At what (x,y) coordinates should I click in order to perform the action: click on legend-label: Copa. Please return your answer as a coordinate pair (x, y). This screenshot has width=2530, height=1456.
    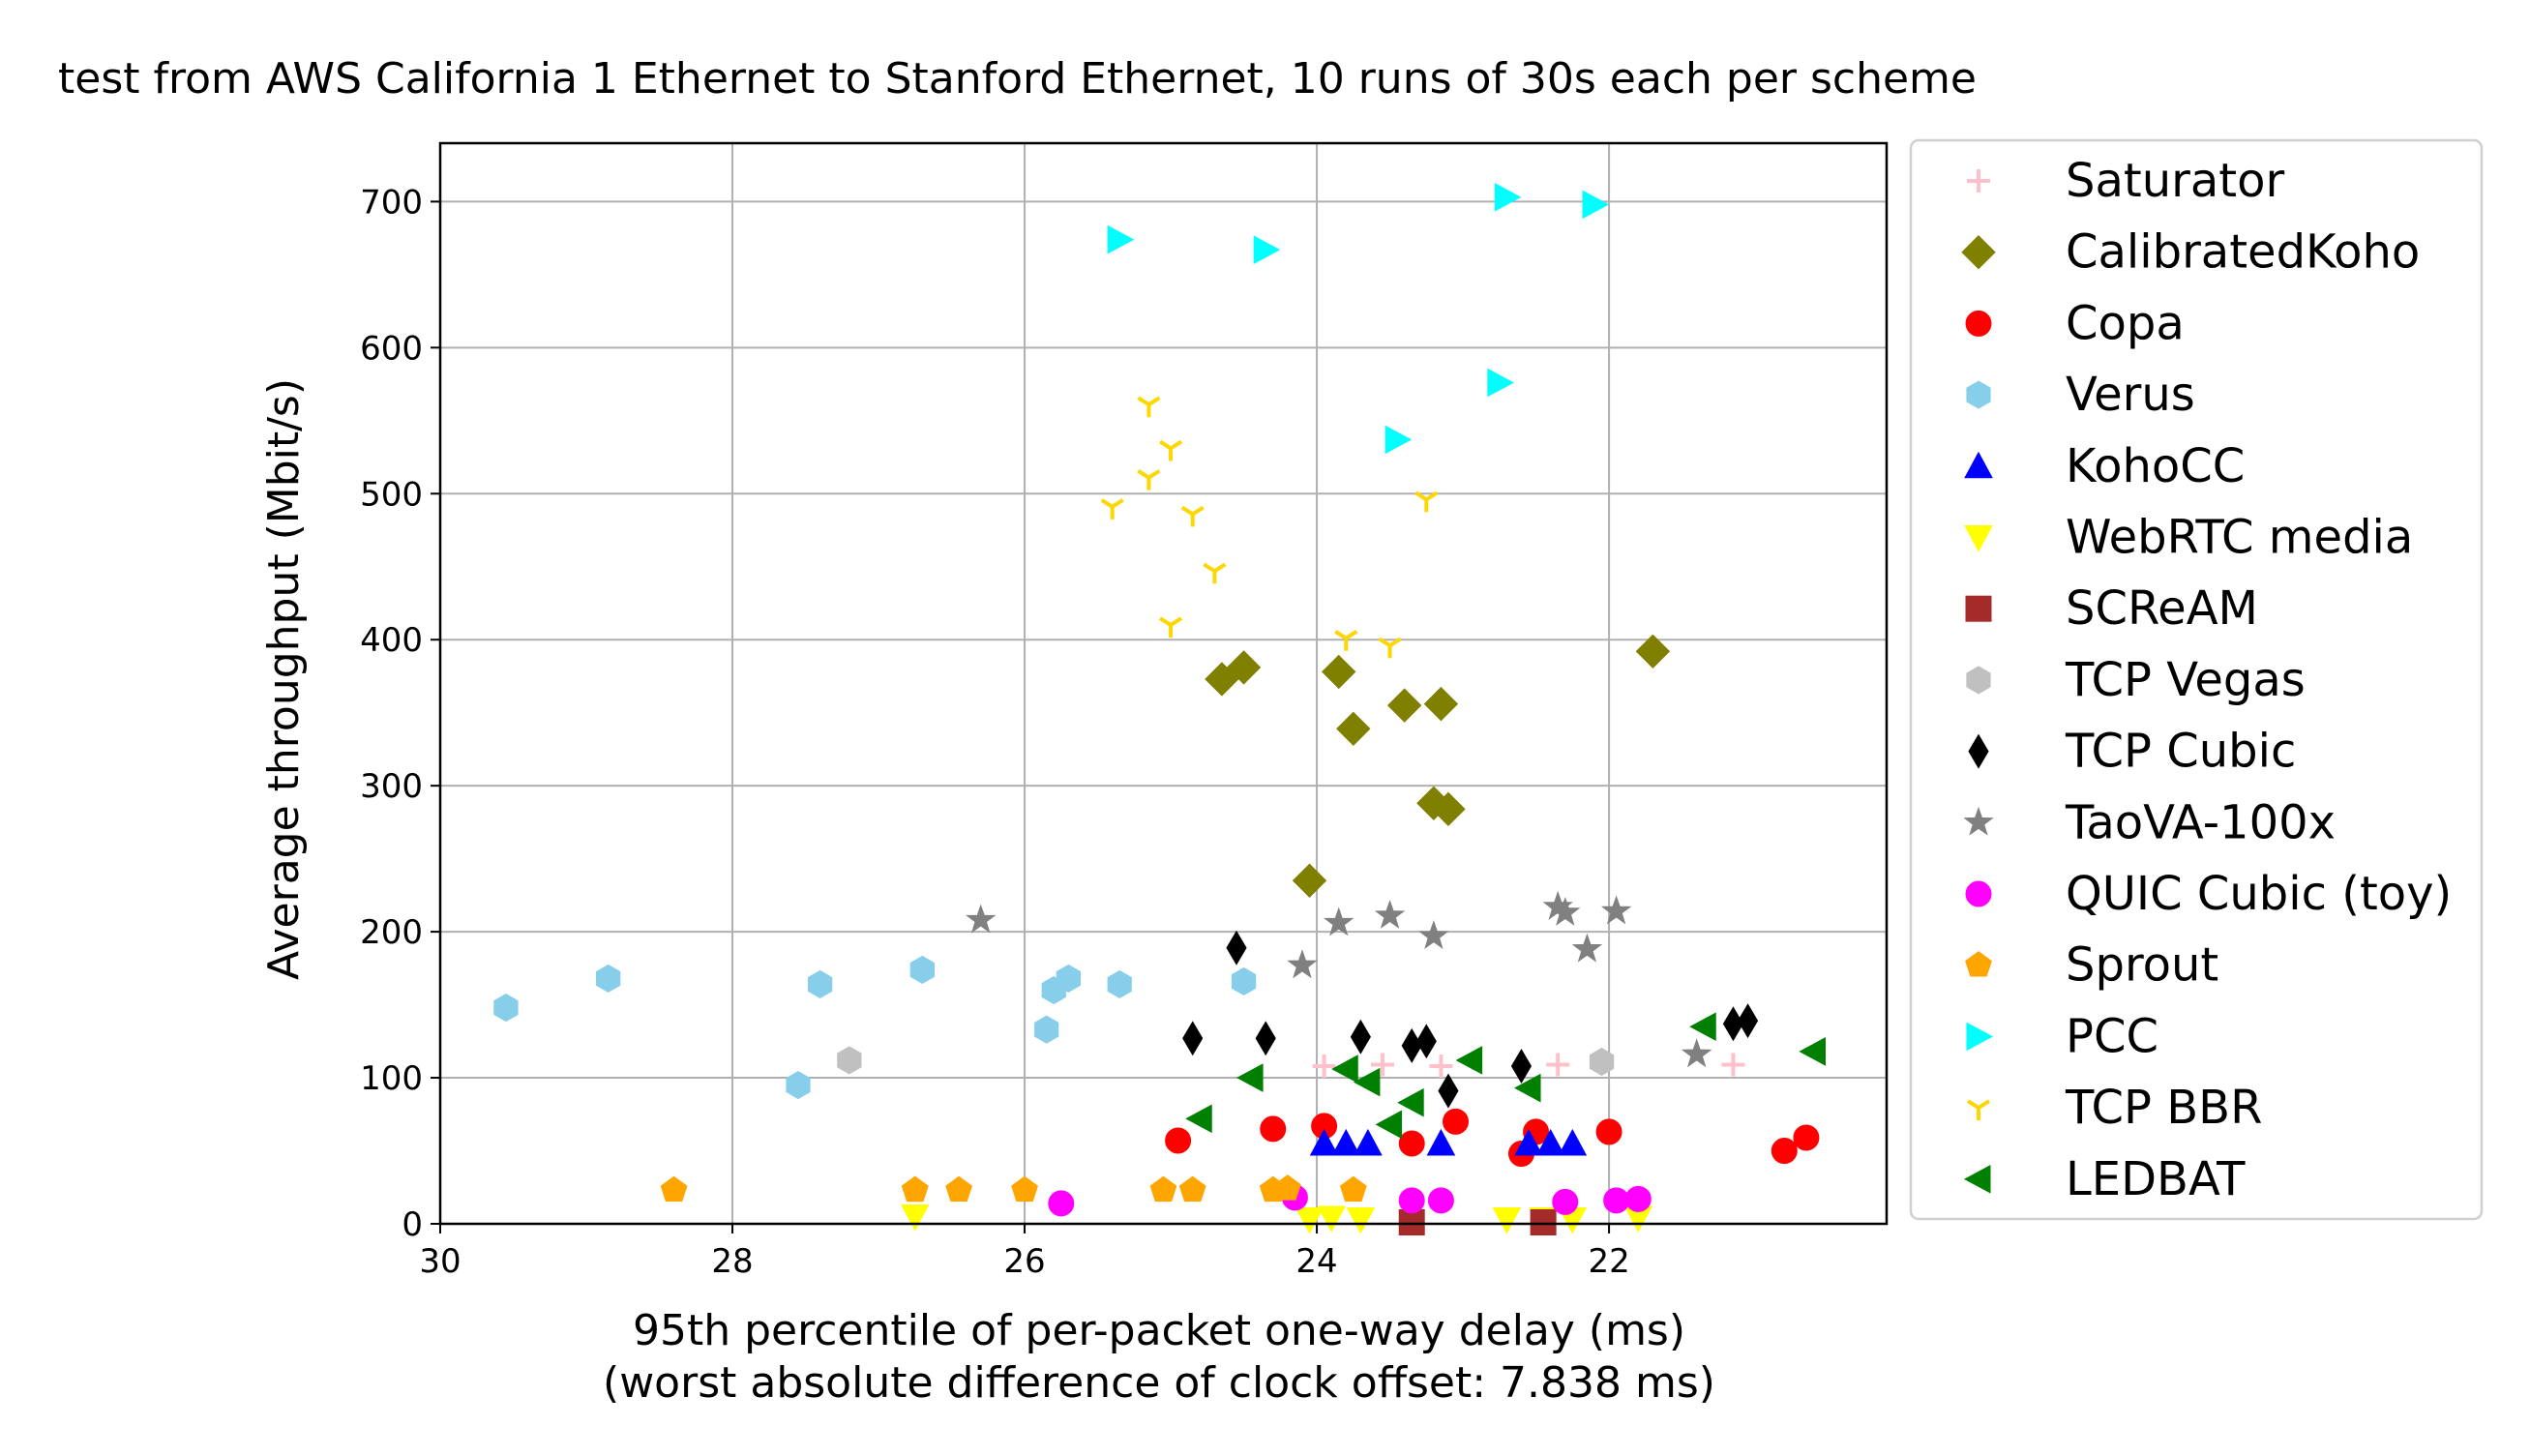
    Looking at the image, I should click on (2125, 323).